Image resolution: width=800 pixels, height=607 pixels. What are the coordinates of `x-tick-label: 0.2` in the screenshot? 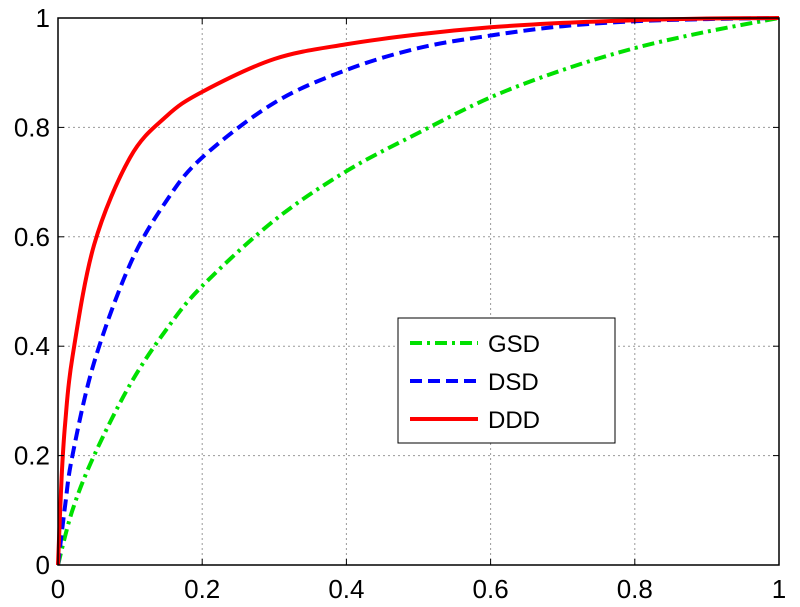 It's located at (202, 589).